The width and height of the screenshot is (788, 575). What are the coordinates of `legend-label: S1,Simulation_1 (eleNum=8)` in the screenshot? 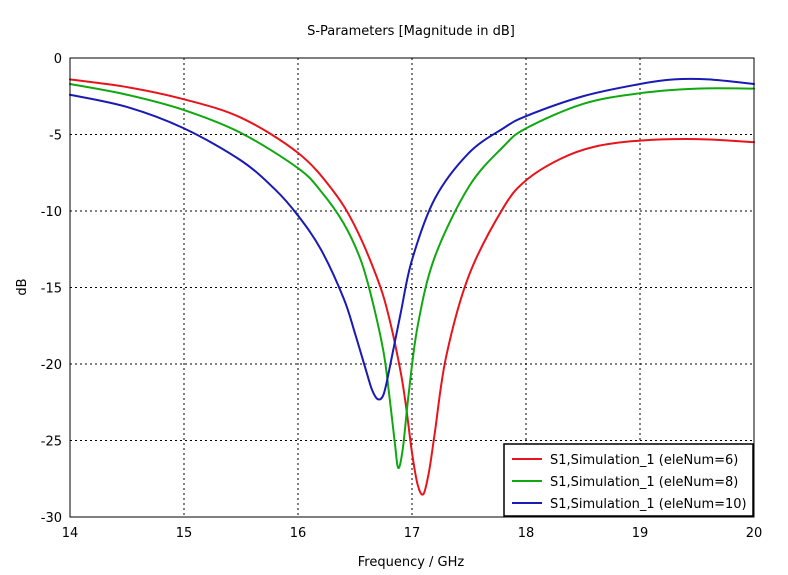 It's located at (644, 482).